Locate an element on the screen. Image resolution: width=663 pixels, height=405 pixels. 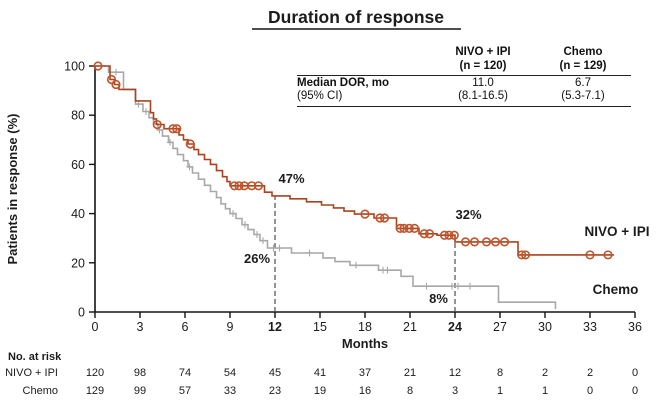
series-labels: NIVO + IPI Chemo is located at coordinates (617, 260).